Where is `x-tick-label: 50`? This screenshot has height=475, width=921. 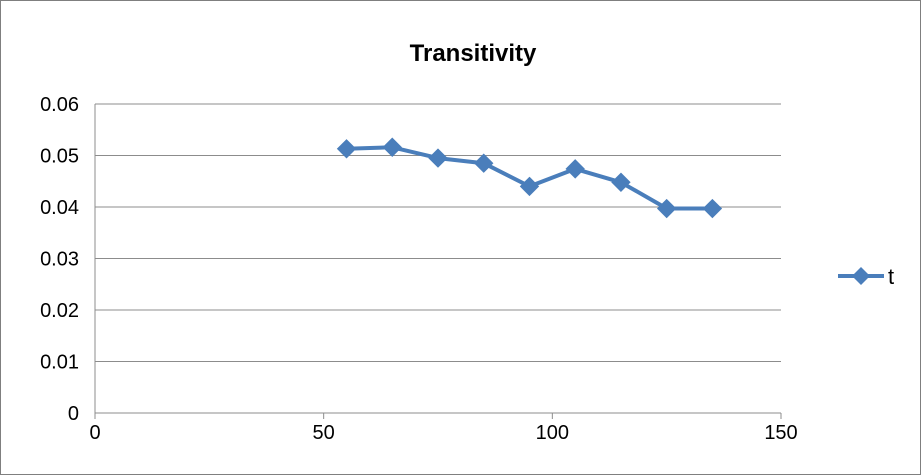 x-tick-label: 50 is located at coordinates (324, 433).